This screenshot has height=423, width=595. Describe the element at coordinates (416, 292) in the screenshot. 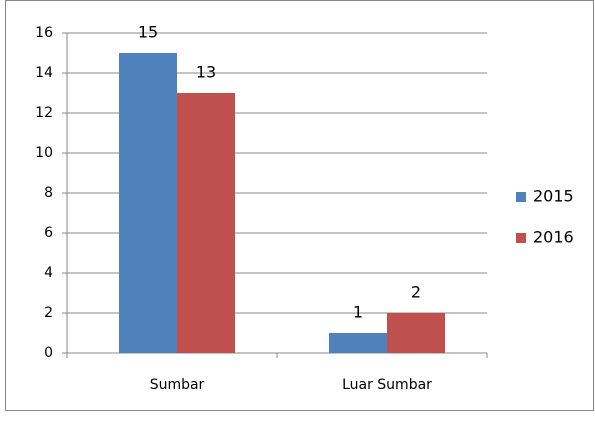

I see `data-label: 2` at that location.